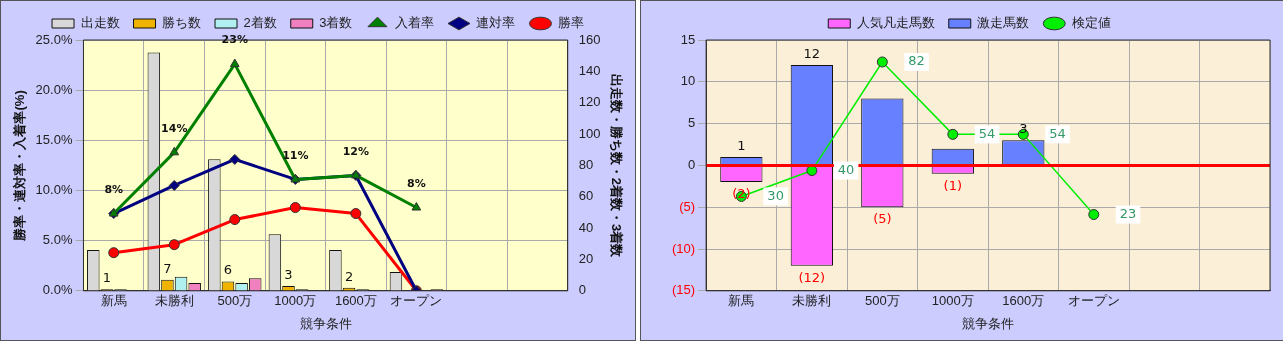 The width and height of the screenshot is (1283, 341). I want to click on data-label: 11%, so click(295, 155).